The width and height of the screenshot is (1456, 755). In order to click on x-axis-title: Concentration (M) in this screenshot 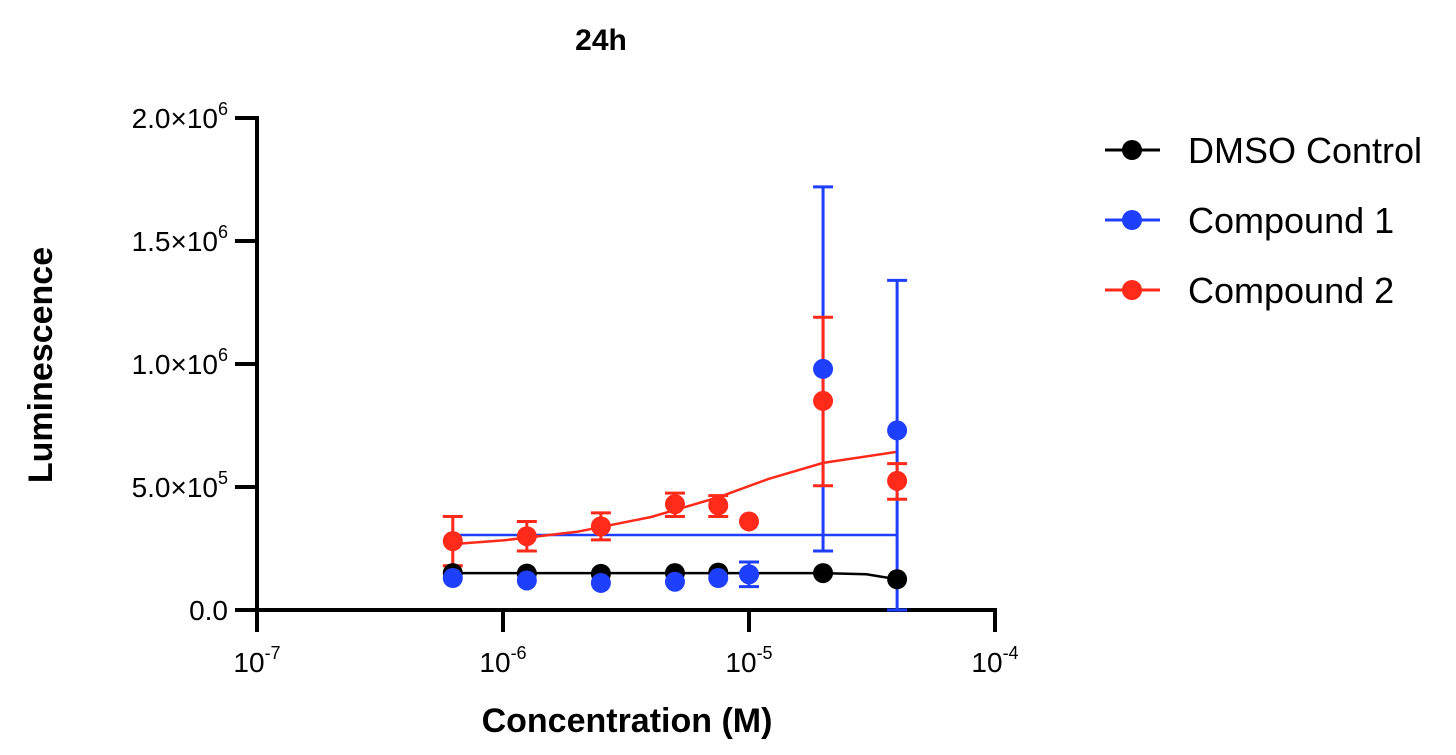, I will do `click(627, 721)`.